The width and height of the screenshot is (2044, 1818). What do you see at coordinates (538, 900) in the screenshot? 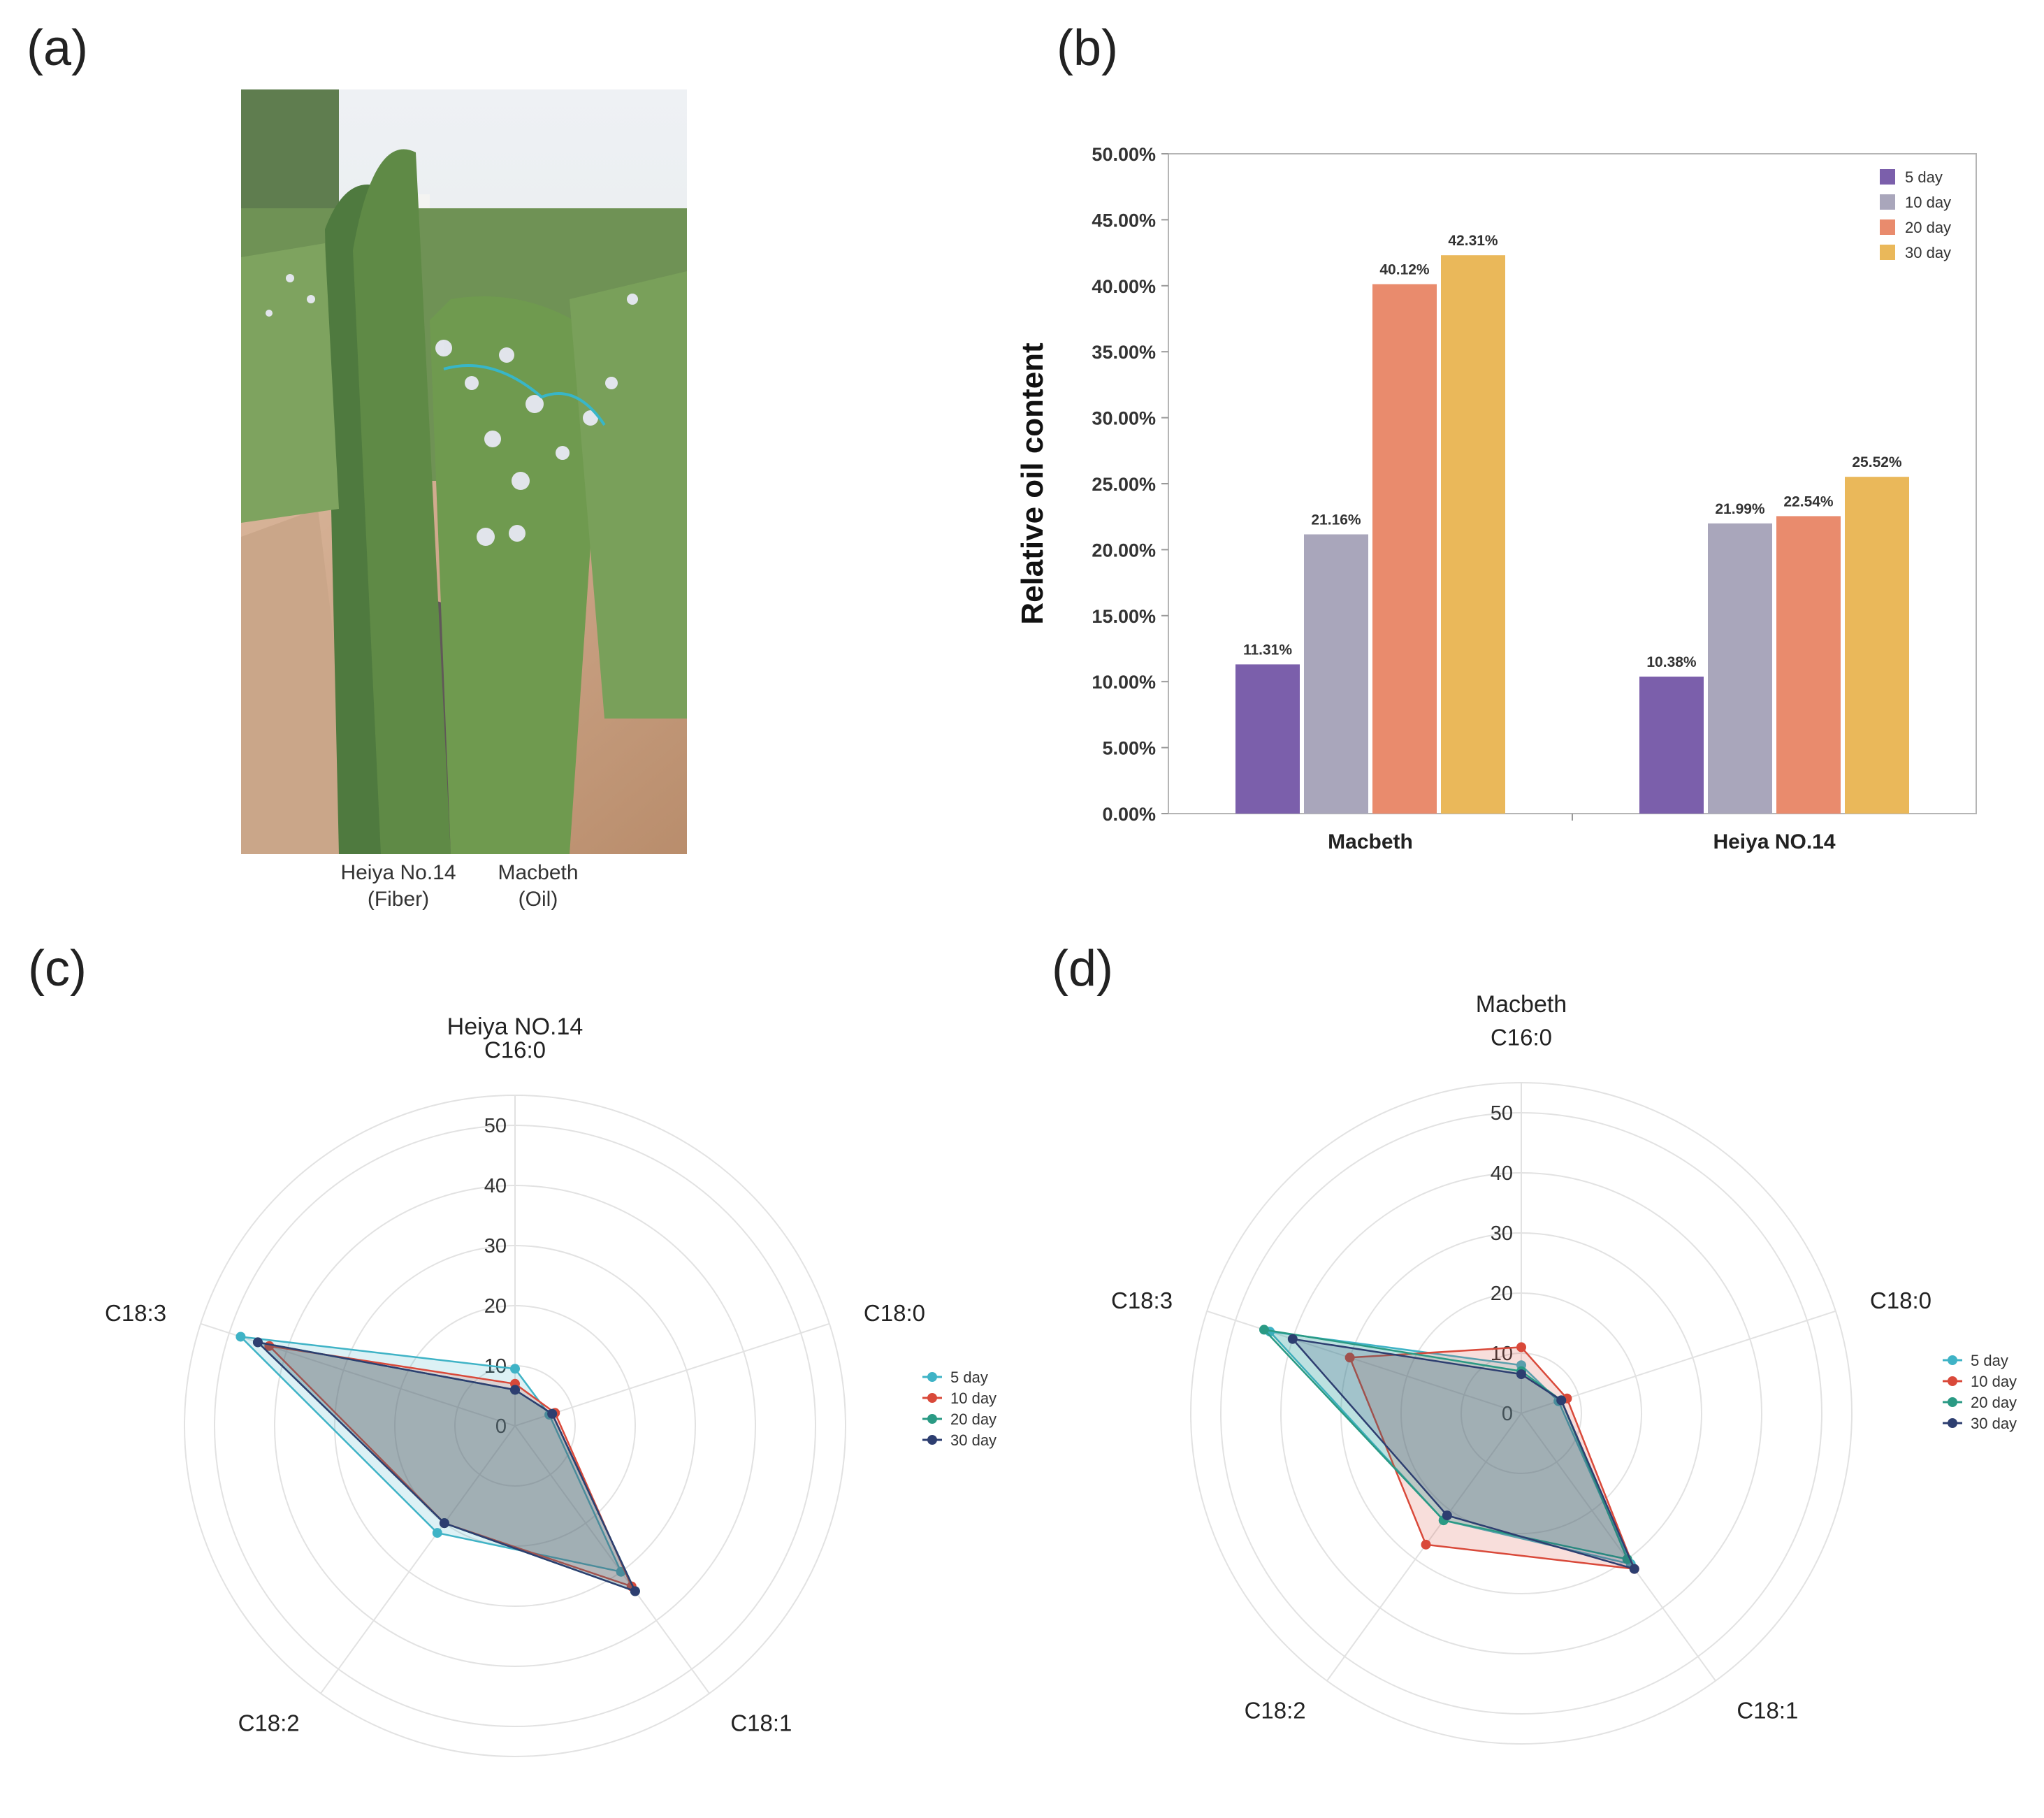
I see `caption-macbeth-type: (Oil)` at bounding box center [538, 900].